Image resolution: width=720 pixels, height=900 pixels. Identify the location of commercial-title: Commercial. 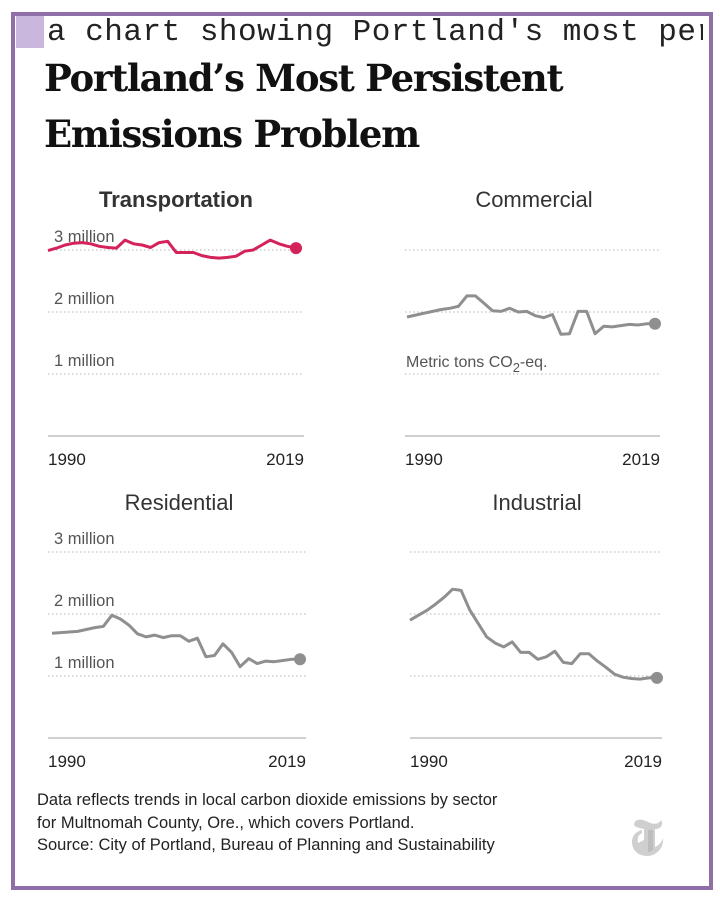
(533, 199).